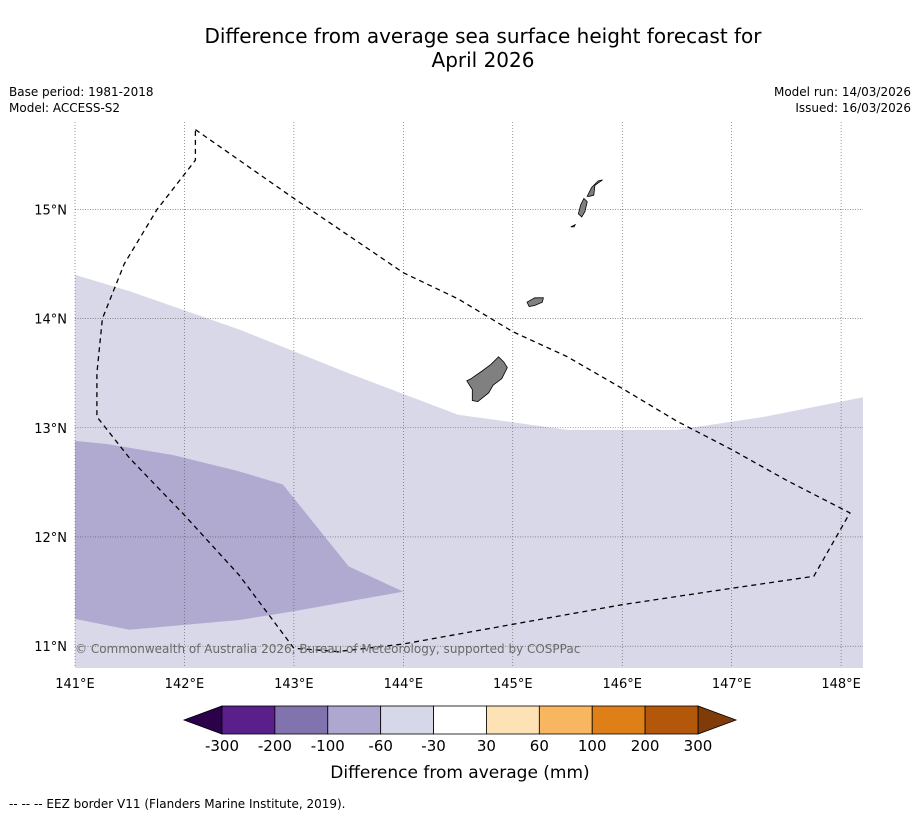 This screenshot has width=919, height=816. I want to click on island-aguijan, so click(573, 225).